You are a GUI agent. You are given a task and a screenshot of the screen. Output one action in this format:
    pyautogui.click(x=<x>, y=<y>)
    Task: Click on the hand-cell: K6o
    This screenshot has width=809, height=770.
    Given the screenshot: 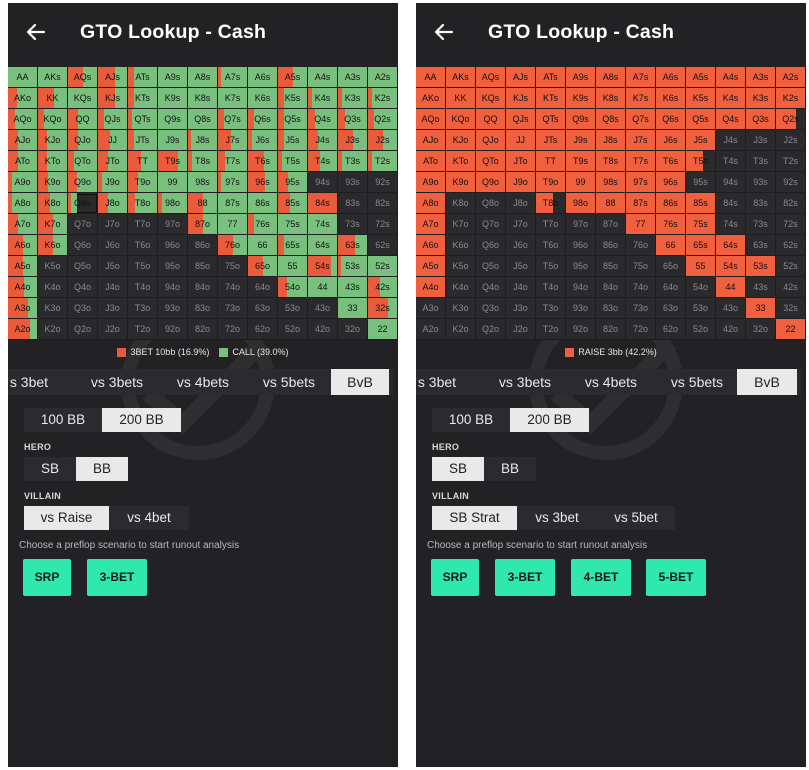 What is the action you would take?
    pyautogui.click(x=53, y=245)
    